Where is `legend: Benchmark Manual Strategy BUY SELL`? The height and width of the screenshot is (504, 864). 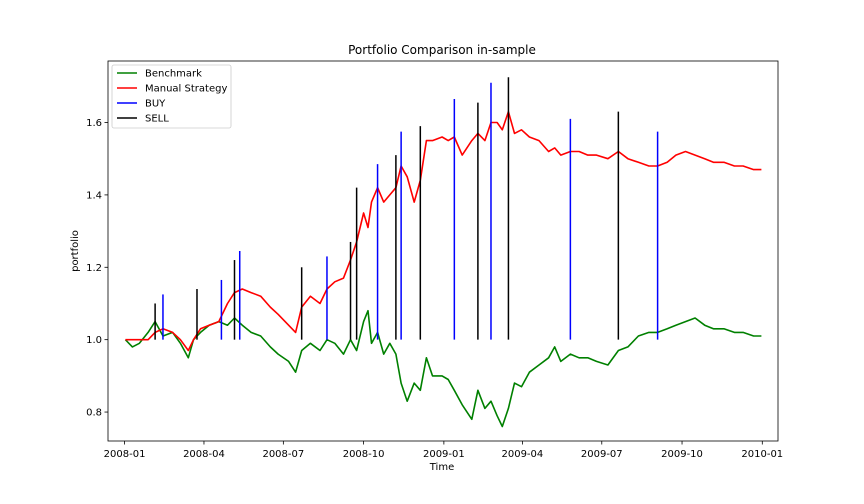
legend: Benchmark Manual Strategy BUY SELL is located at coordinates (171, 96).